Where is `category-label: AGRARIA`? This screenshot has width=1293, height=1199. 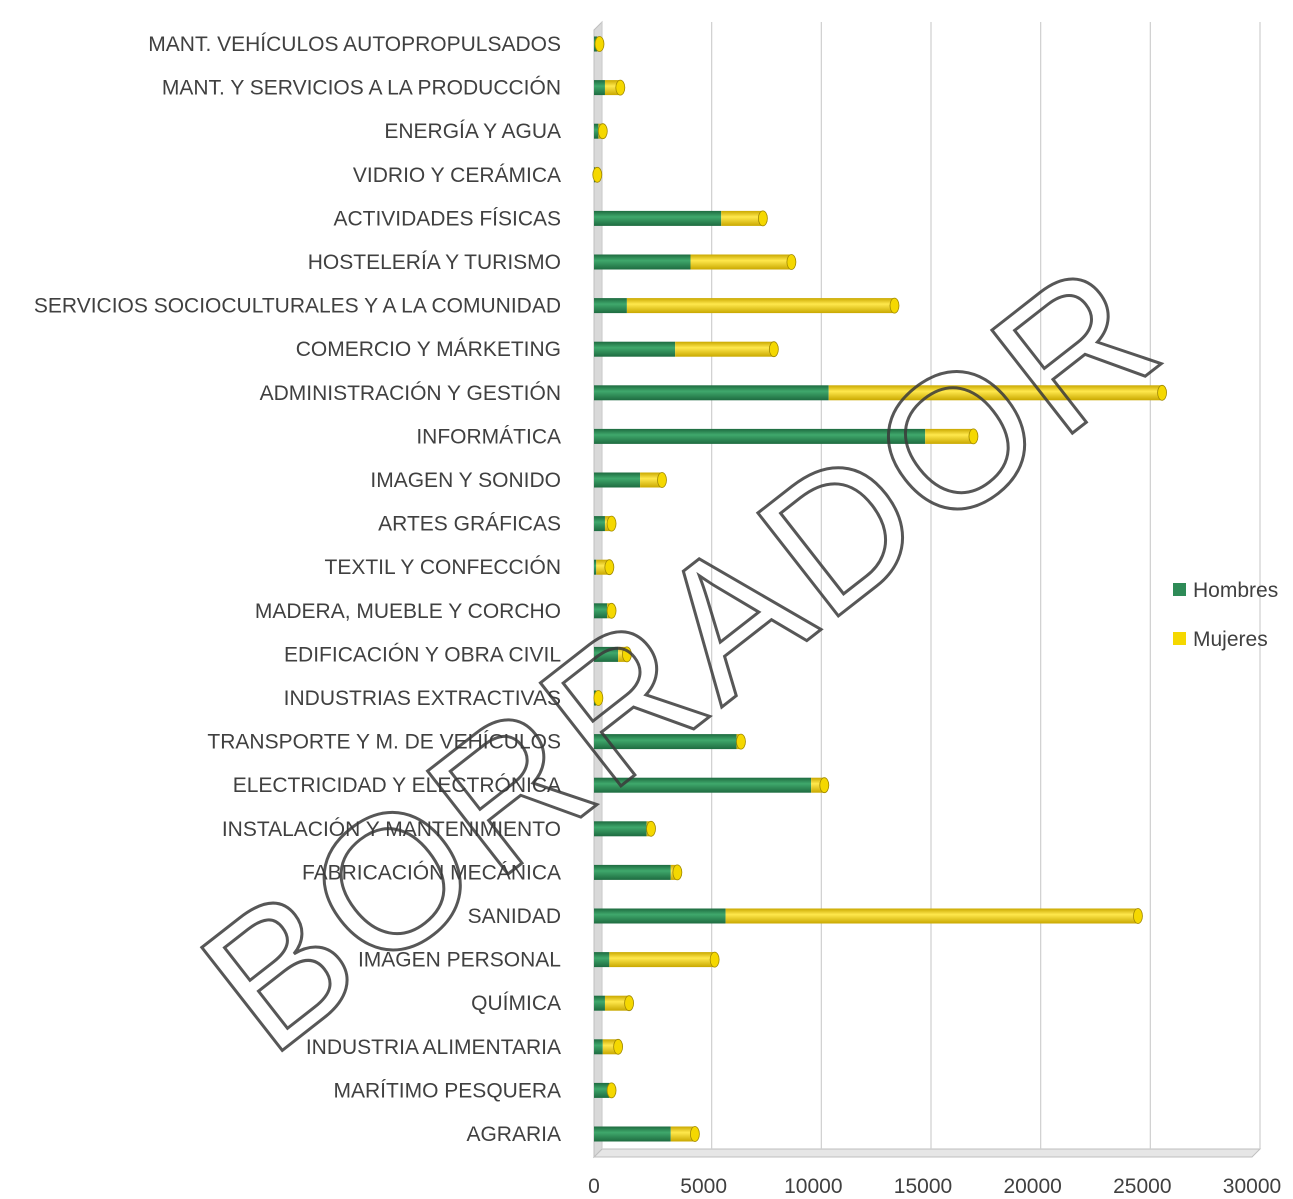
category-label: AGRARIA is located at coordinates (513, 1134).